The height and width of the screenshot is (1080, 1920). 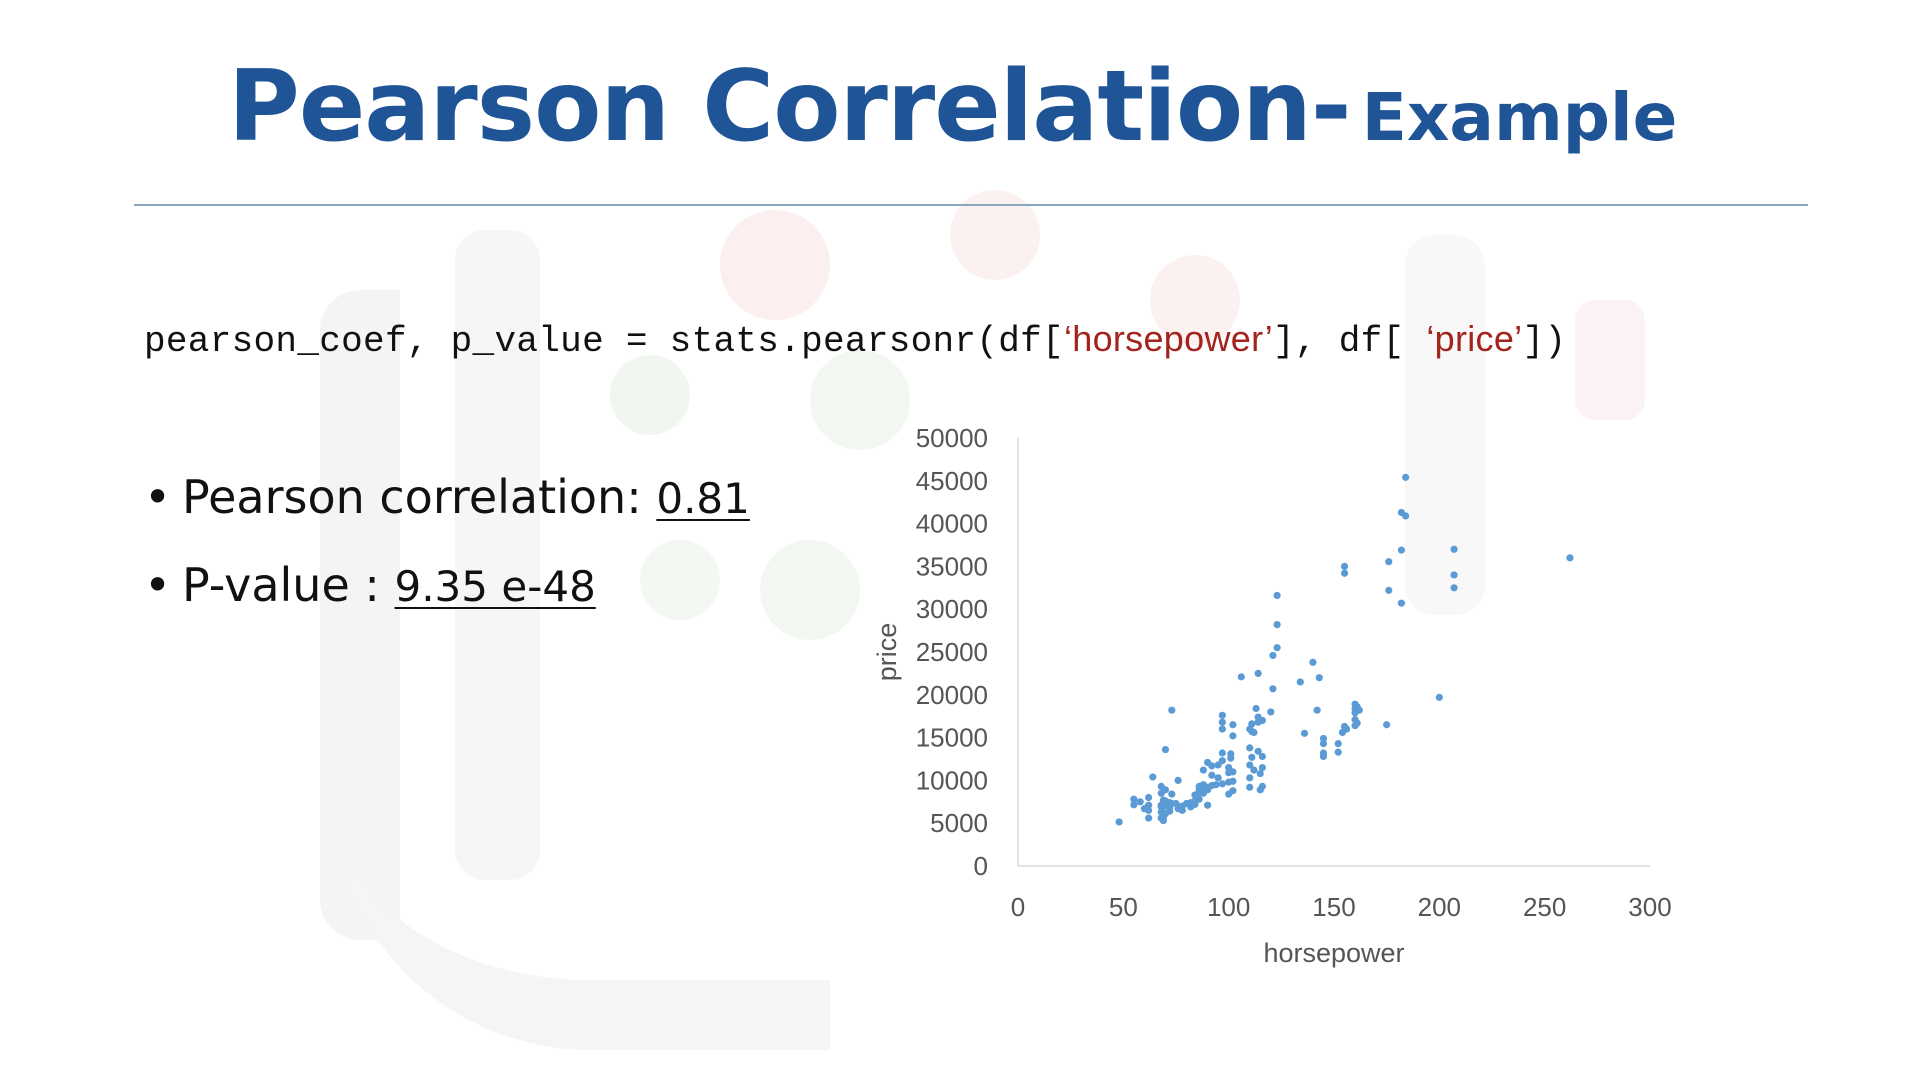 What do you see at coordinates (495, 586) in the screenshot?
I see `pvalue-value: 9.35 e-48` at bounding box center [495, 586].